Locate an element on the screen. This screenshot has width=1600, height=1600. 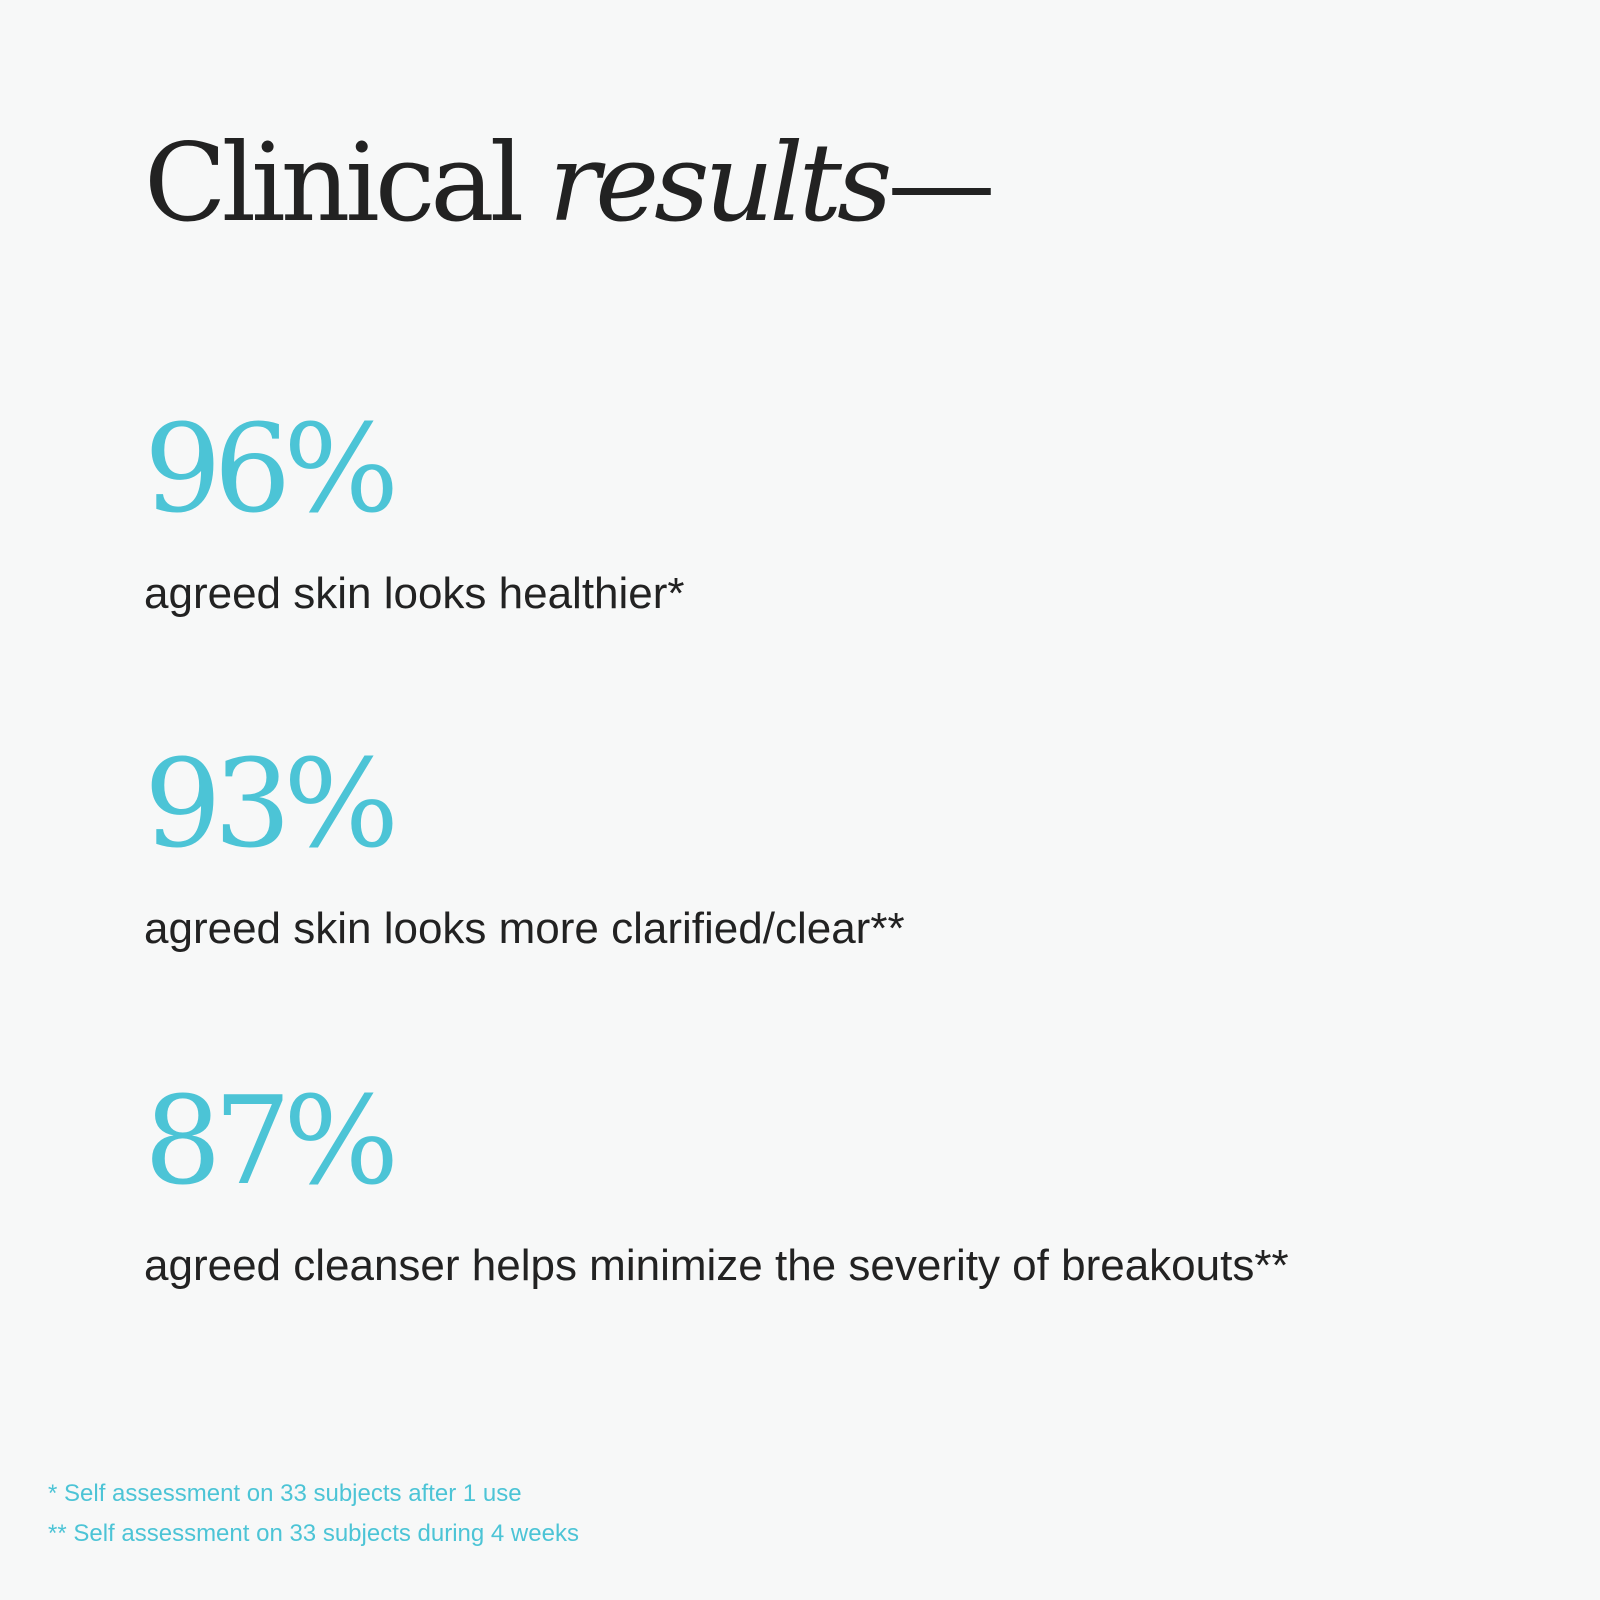
page-title: Clinical results— is located at coordinates (569, 184).